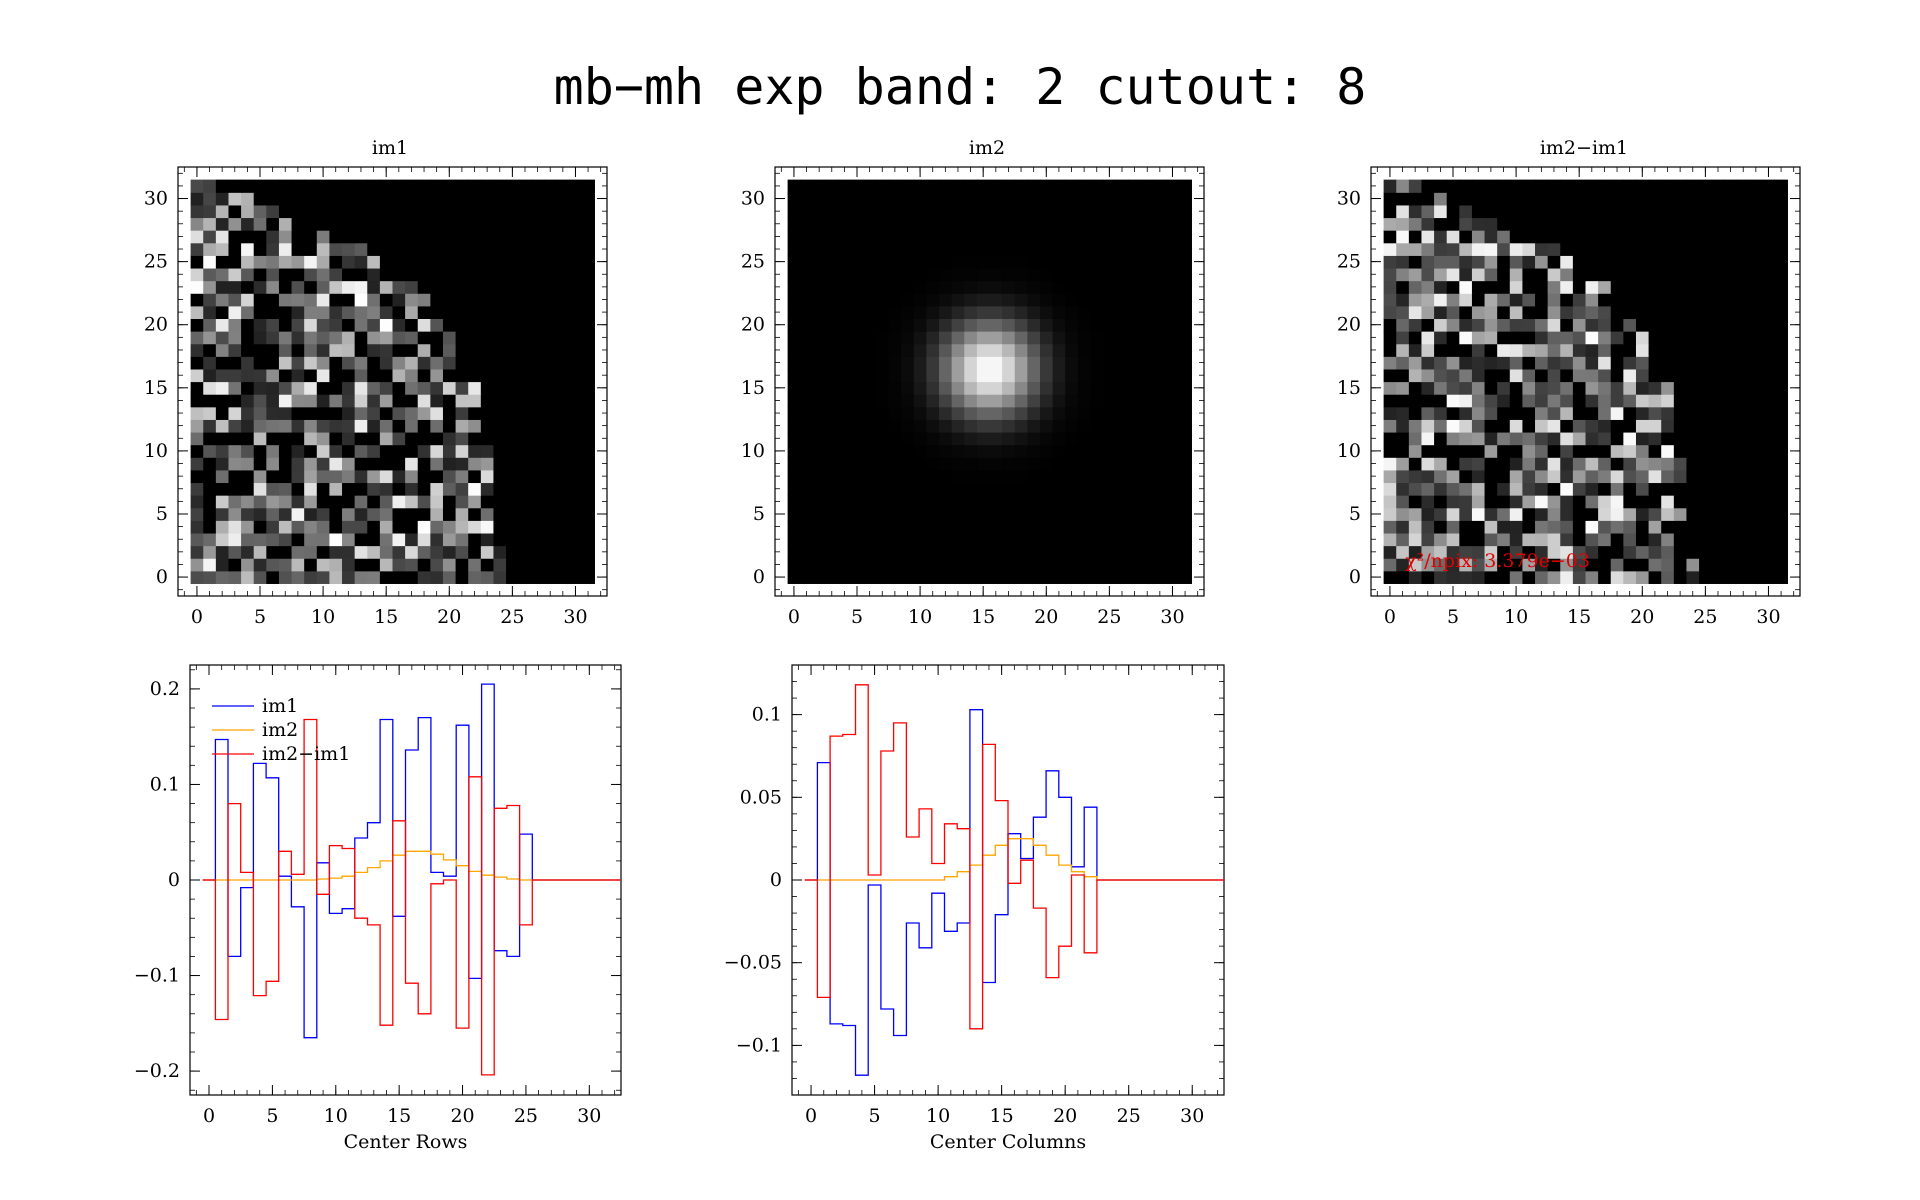 The width and height of the screenshot is (1920, 1200). Describe the element at coordinates (449, 617) in the screenshot. I see `im1-xtick-label: 20` at that location.